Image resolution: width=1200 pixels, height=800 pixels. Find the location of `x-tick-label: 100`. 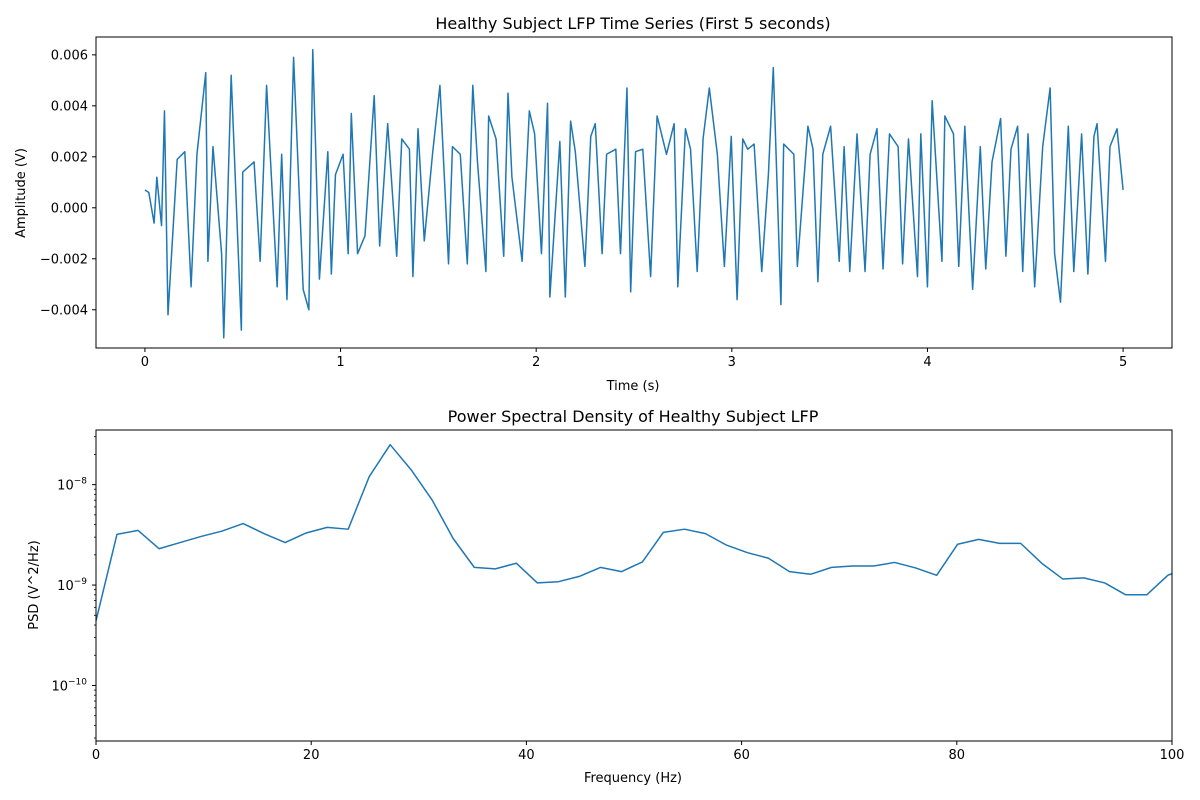

x-tick-label: 100 is located at coordinates (1172, 755).